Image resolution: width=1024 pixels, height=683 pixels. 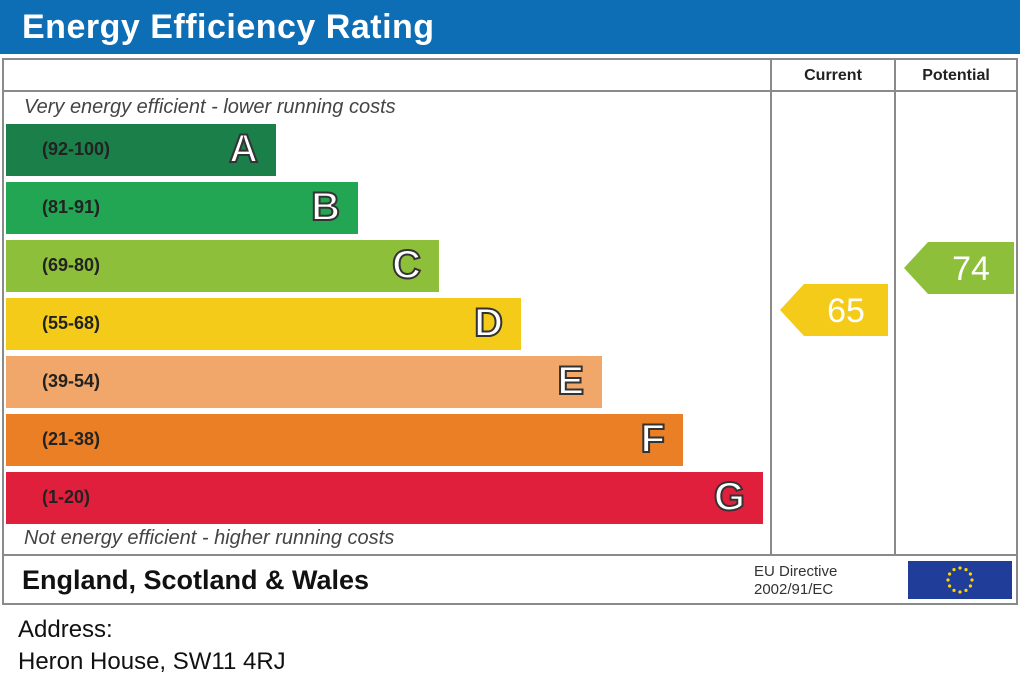 What do you see at coordinates (729, 497) in the screenshot?
I see `band-letter: G` at bounding box center [729, 497].